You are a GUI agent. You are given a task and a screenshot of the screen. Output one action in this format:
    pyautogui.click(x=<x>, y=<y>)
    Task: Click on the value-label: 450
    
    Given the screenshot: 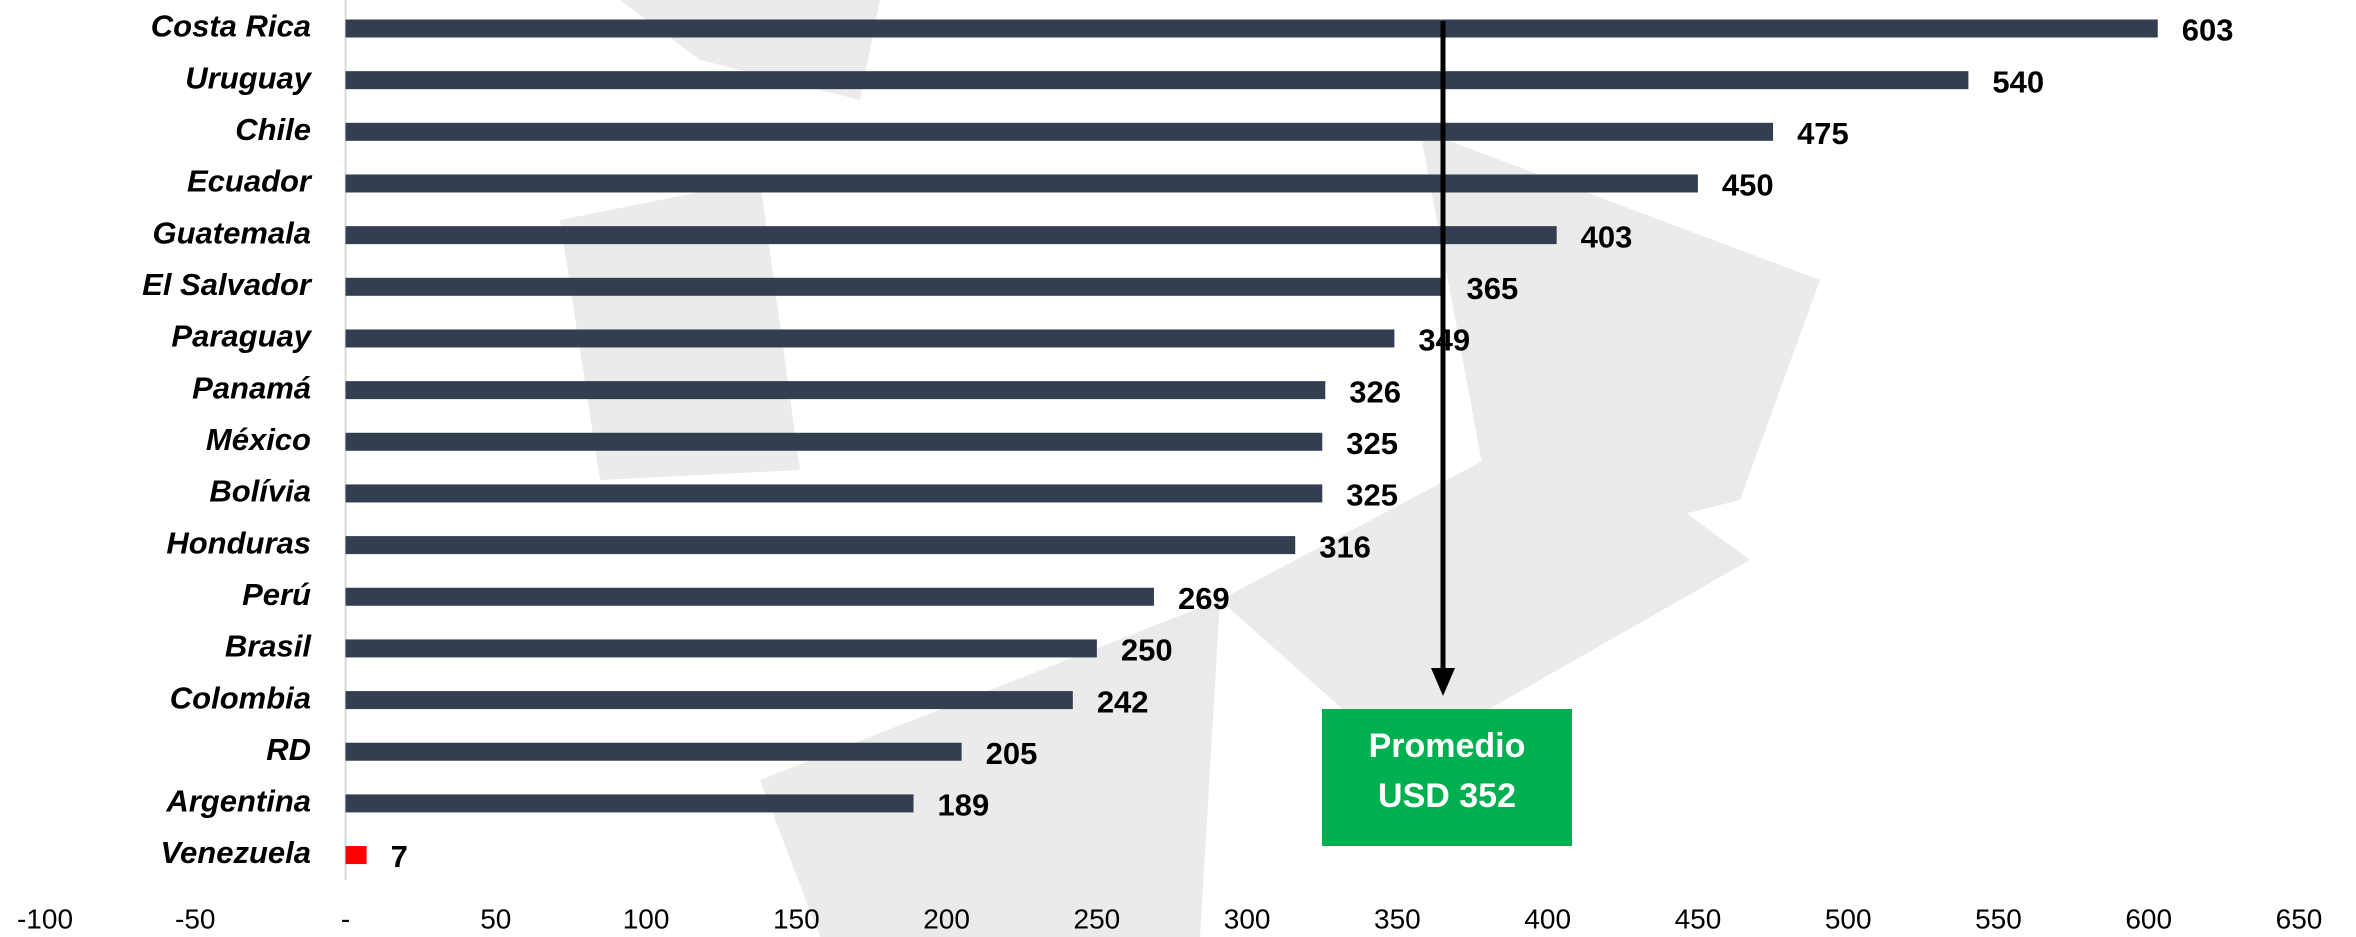 What is the action you would take?
    pyautogui.click(x=1748, y=185)
    